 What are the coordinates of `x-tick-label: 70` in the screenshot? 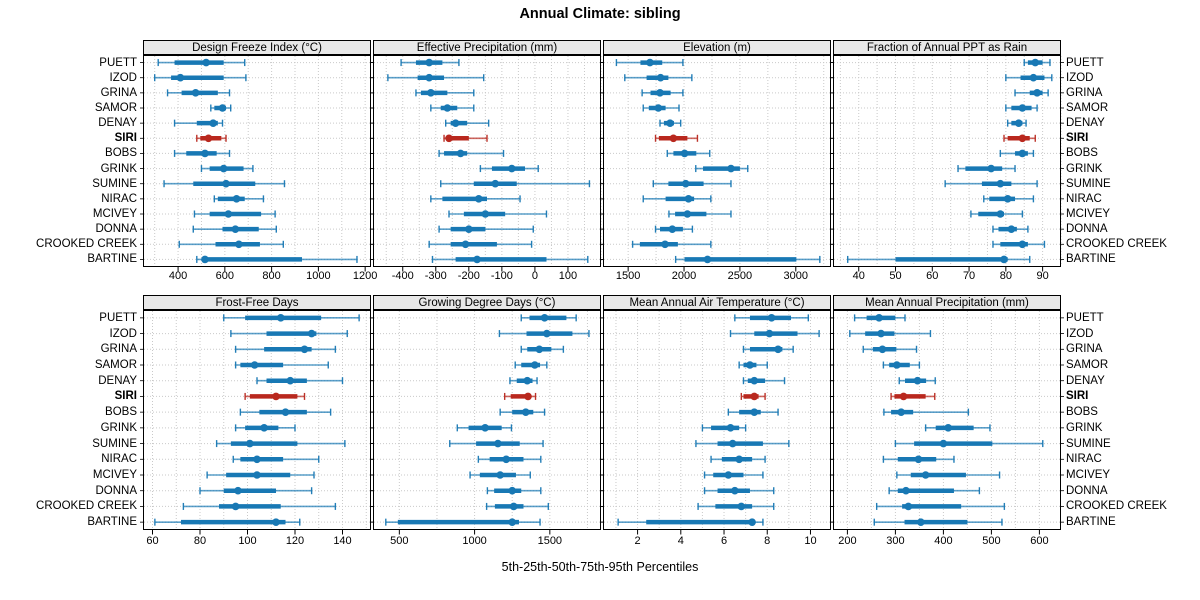 It's located at (969, 276).